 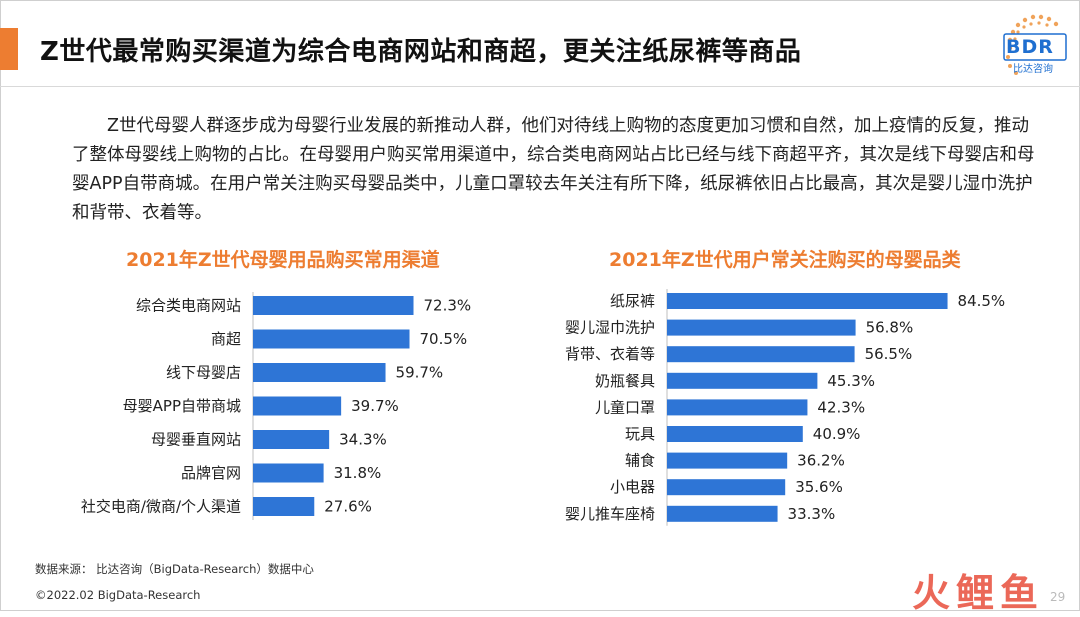 I want to click on right-value-label-2: 56.5%, so click(x=889, y=354).